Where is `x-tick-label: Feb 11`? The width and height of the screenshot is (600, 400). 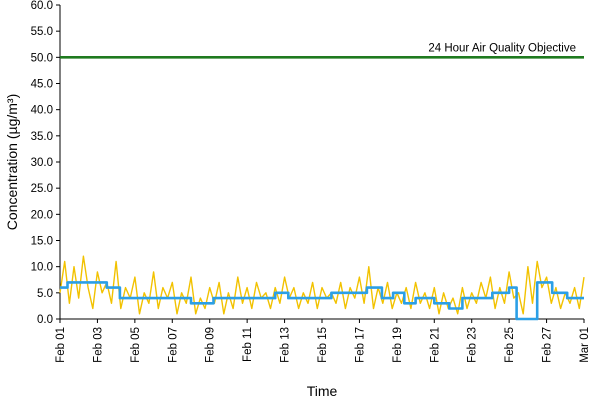
x-tick-label: Feb 11 is located at coordinates (248, 344).